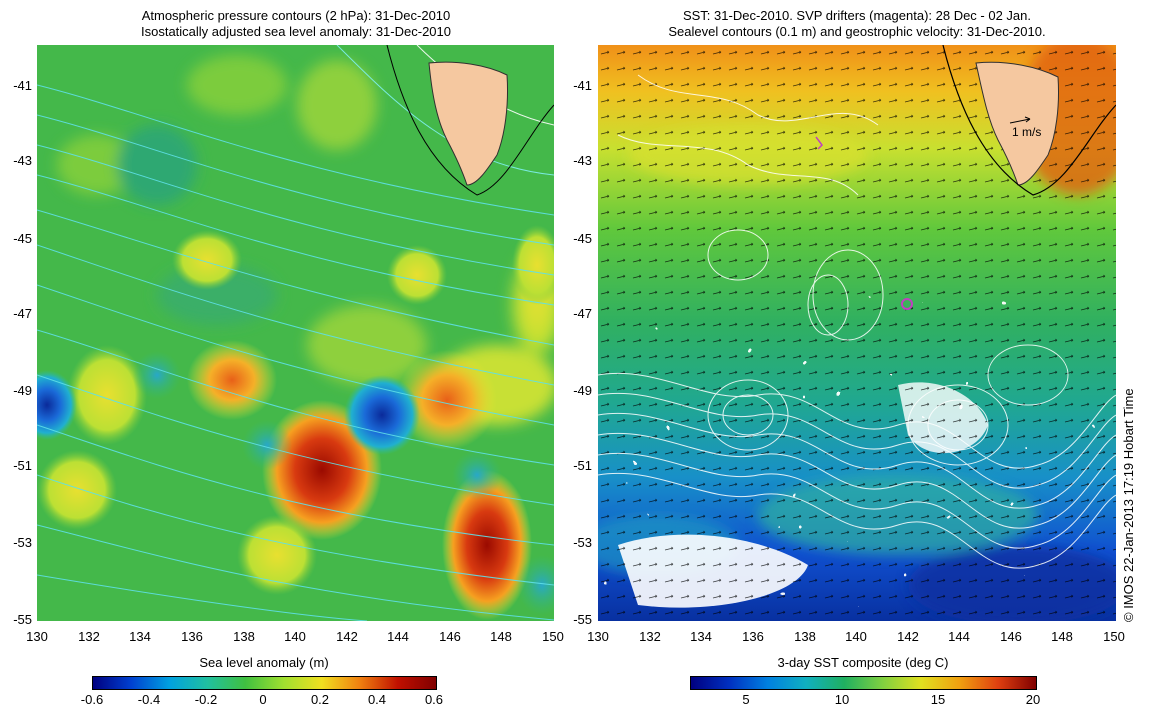  What do you see at coordinates (753, 636) in the screenshot?
I see `right-xtick: 136` at bounding box center [753, 636].